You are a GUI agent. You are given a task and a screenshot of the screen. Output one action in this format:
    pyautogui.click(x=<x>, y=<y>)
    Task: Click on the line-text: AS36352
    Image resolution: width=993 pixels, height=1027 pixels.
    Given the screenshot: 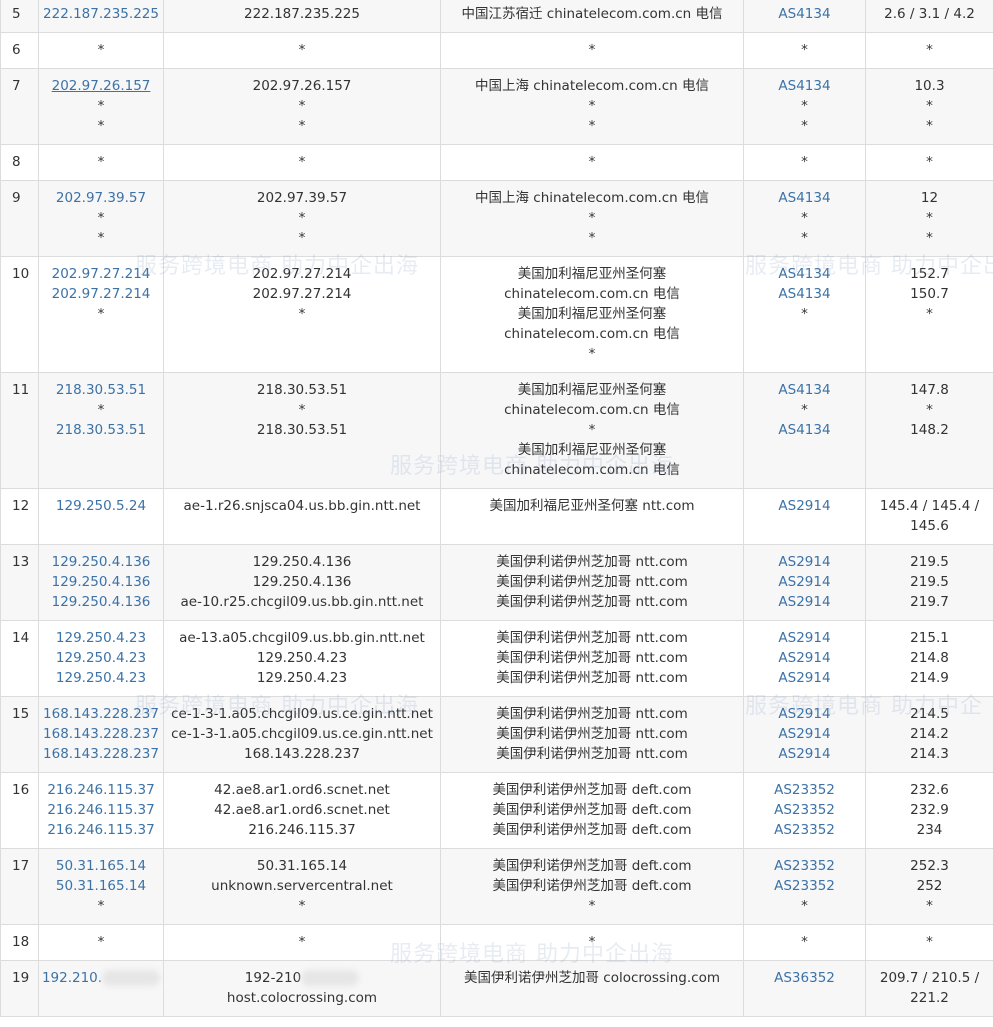 What is the action you would take?
    pyautogui.click(x=804, y=978)
    